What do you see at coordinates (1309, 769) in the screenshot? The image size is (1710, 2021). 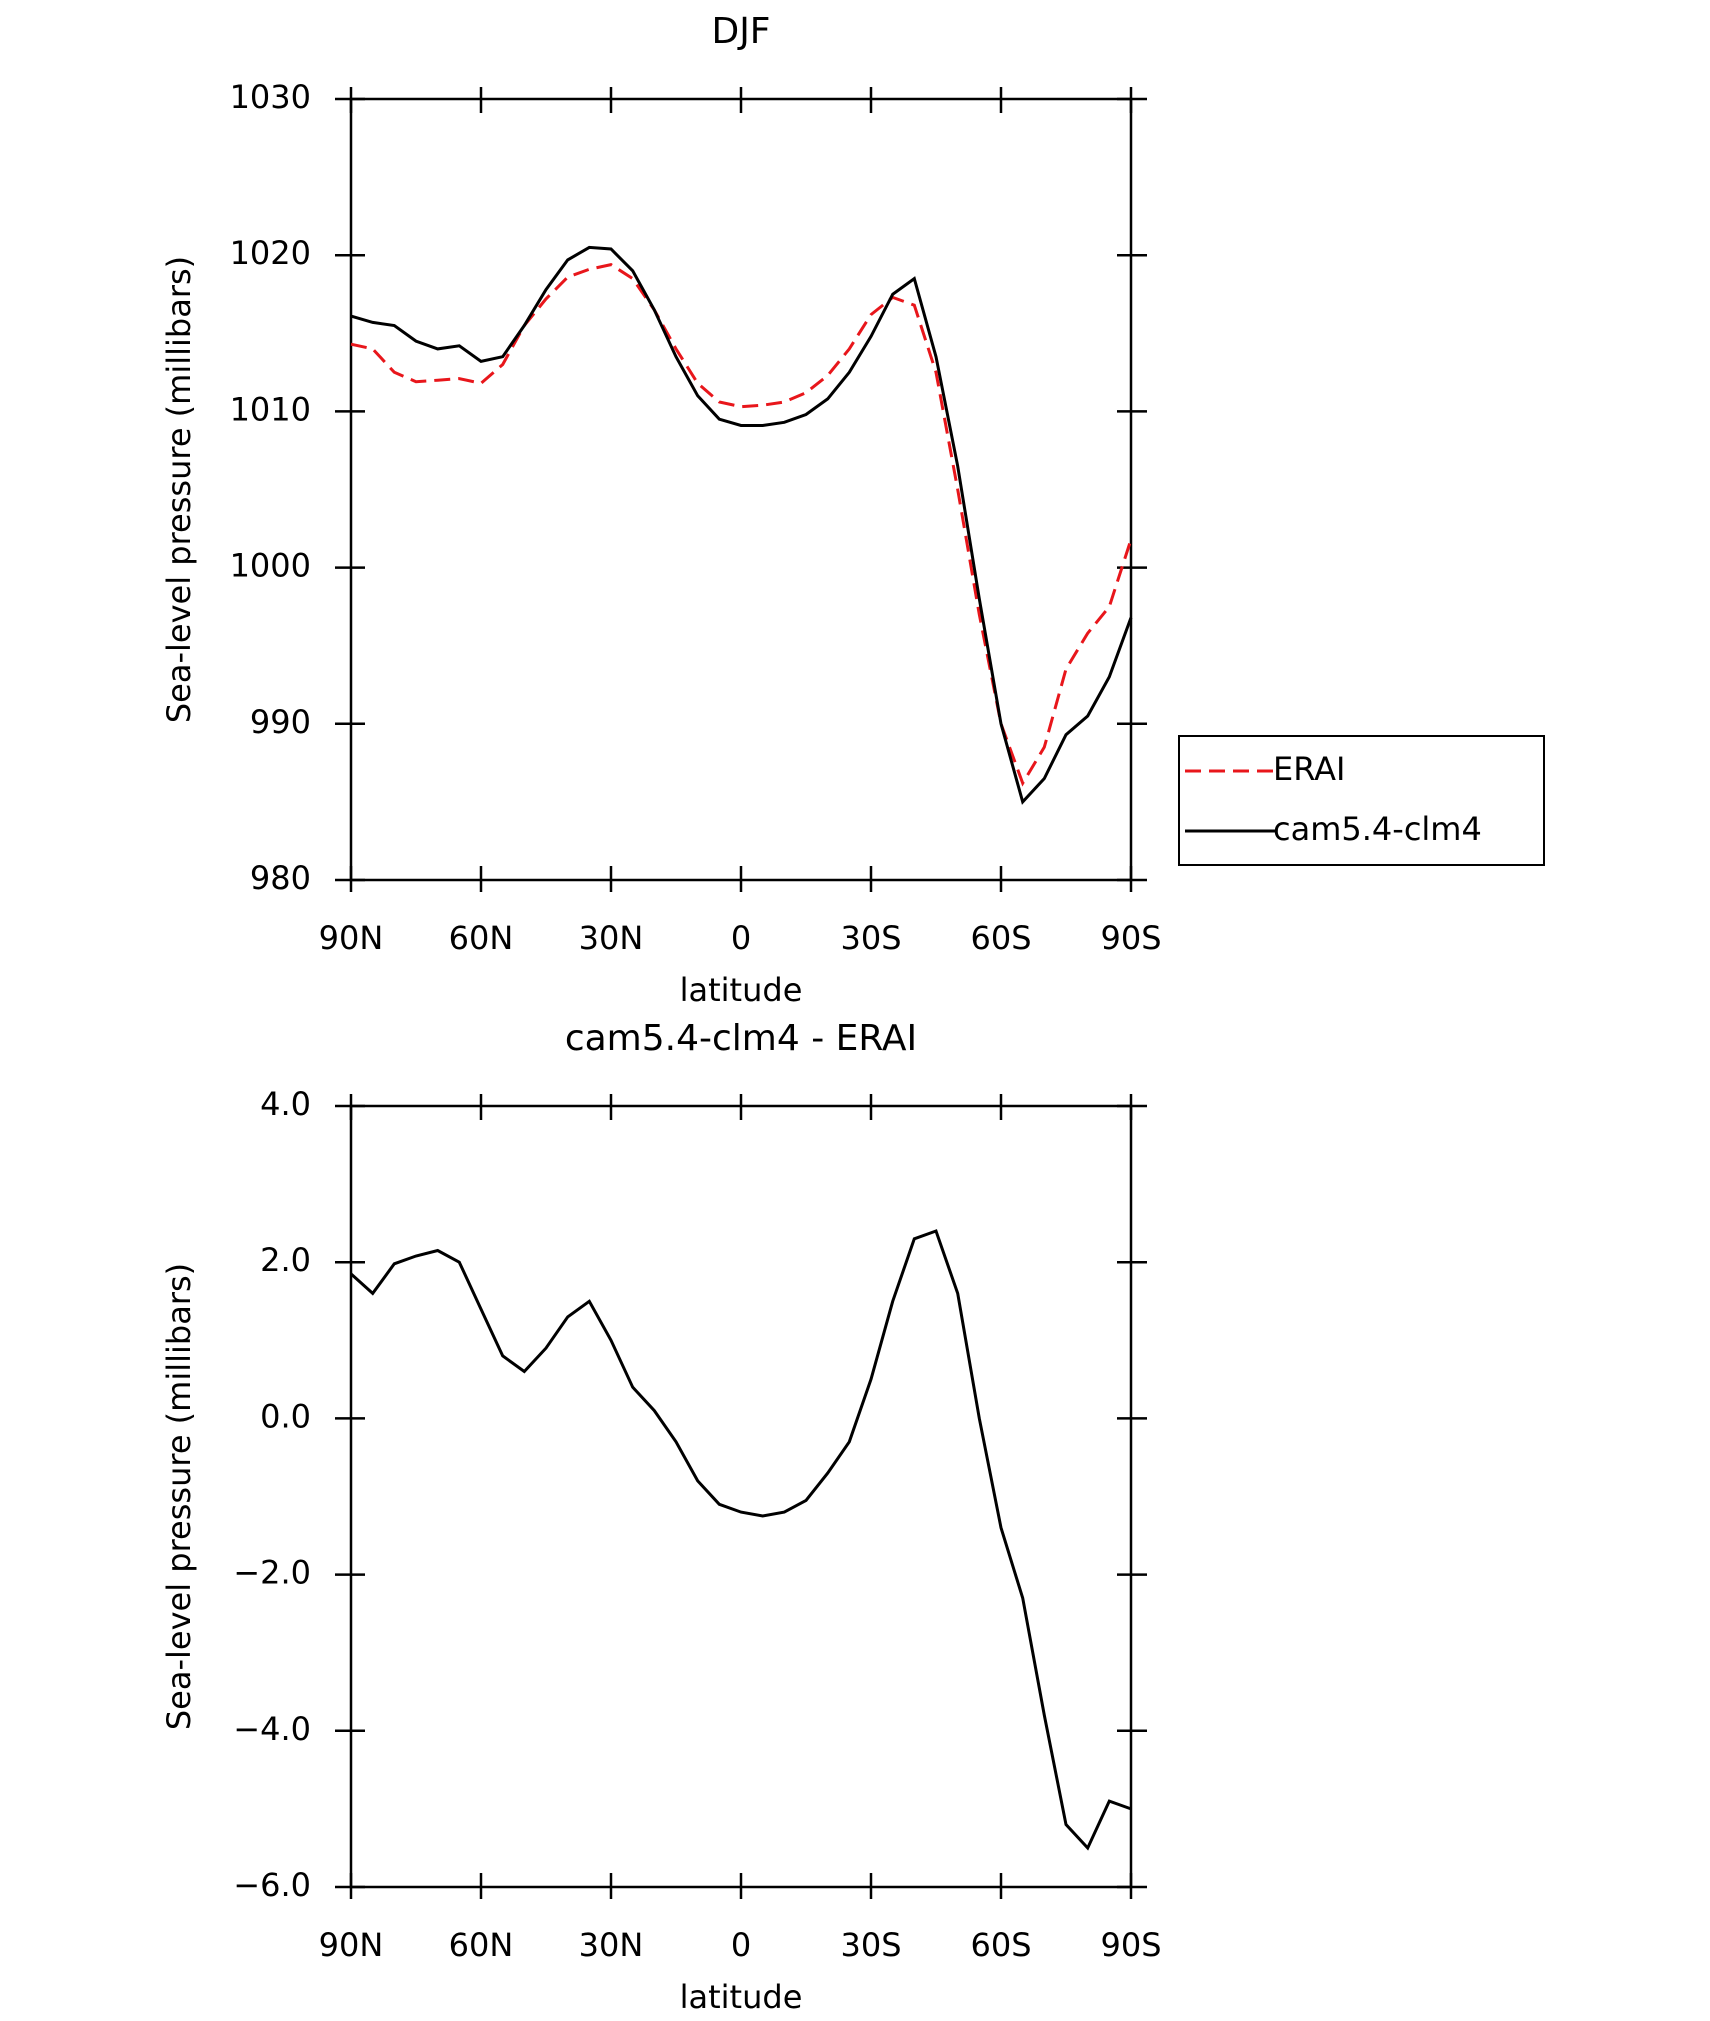 I see `legend-label: ERAI` at bounding box center [1309, 769].